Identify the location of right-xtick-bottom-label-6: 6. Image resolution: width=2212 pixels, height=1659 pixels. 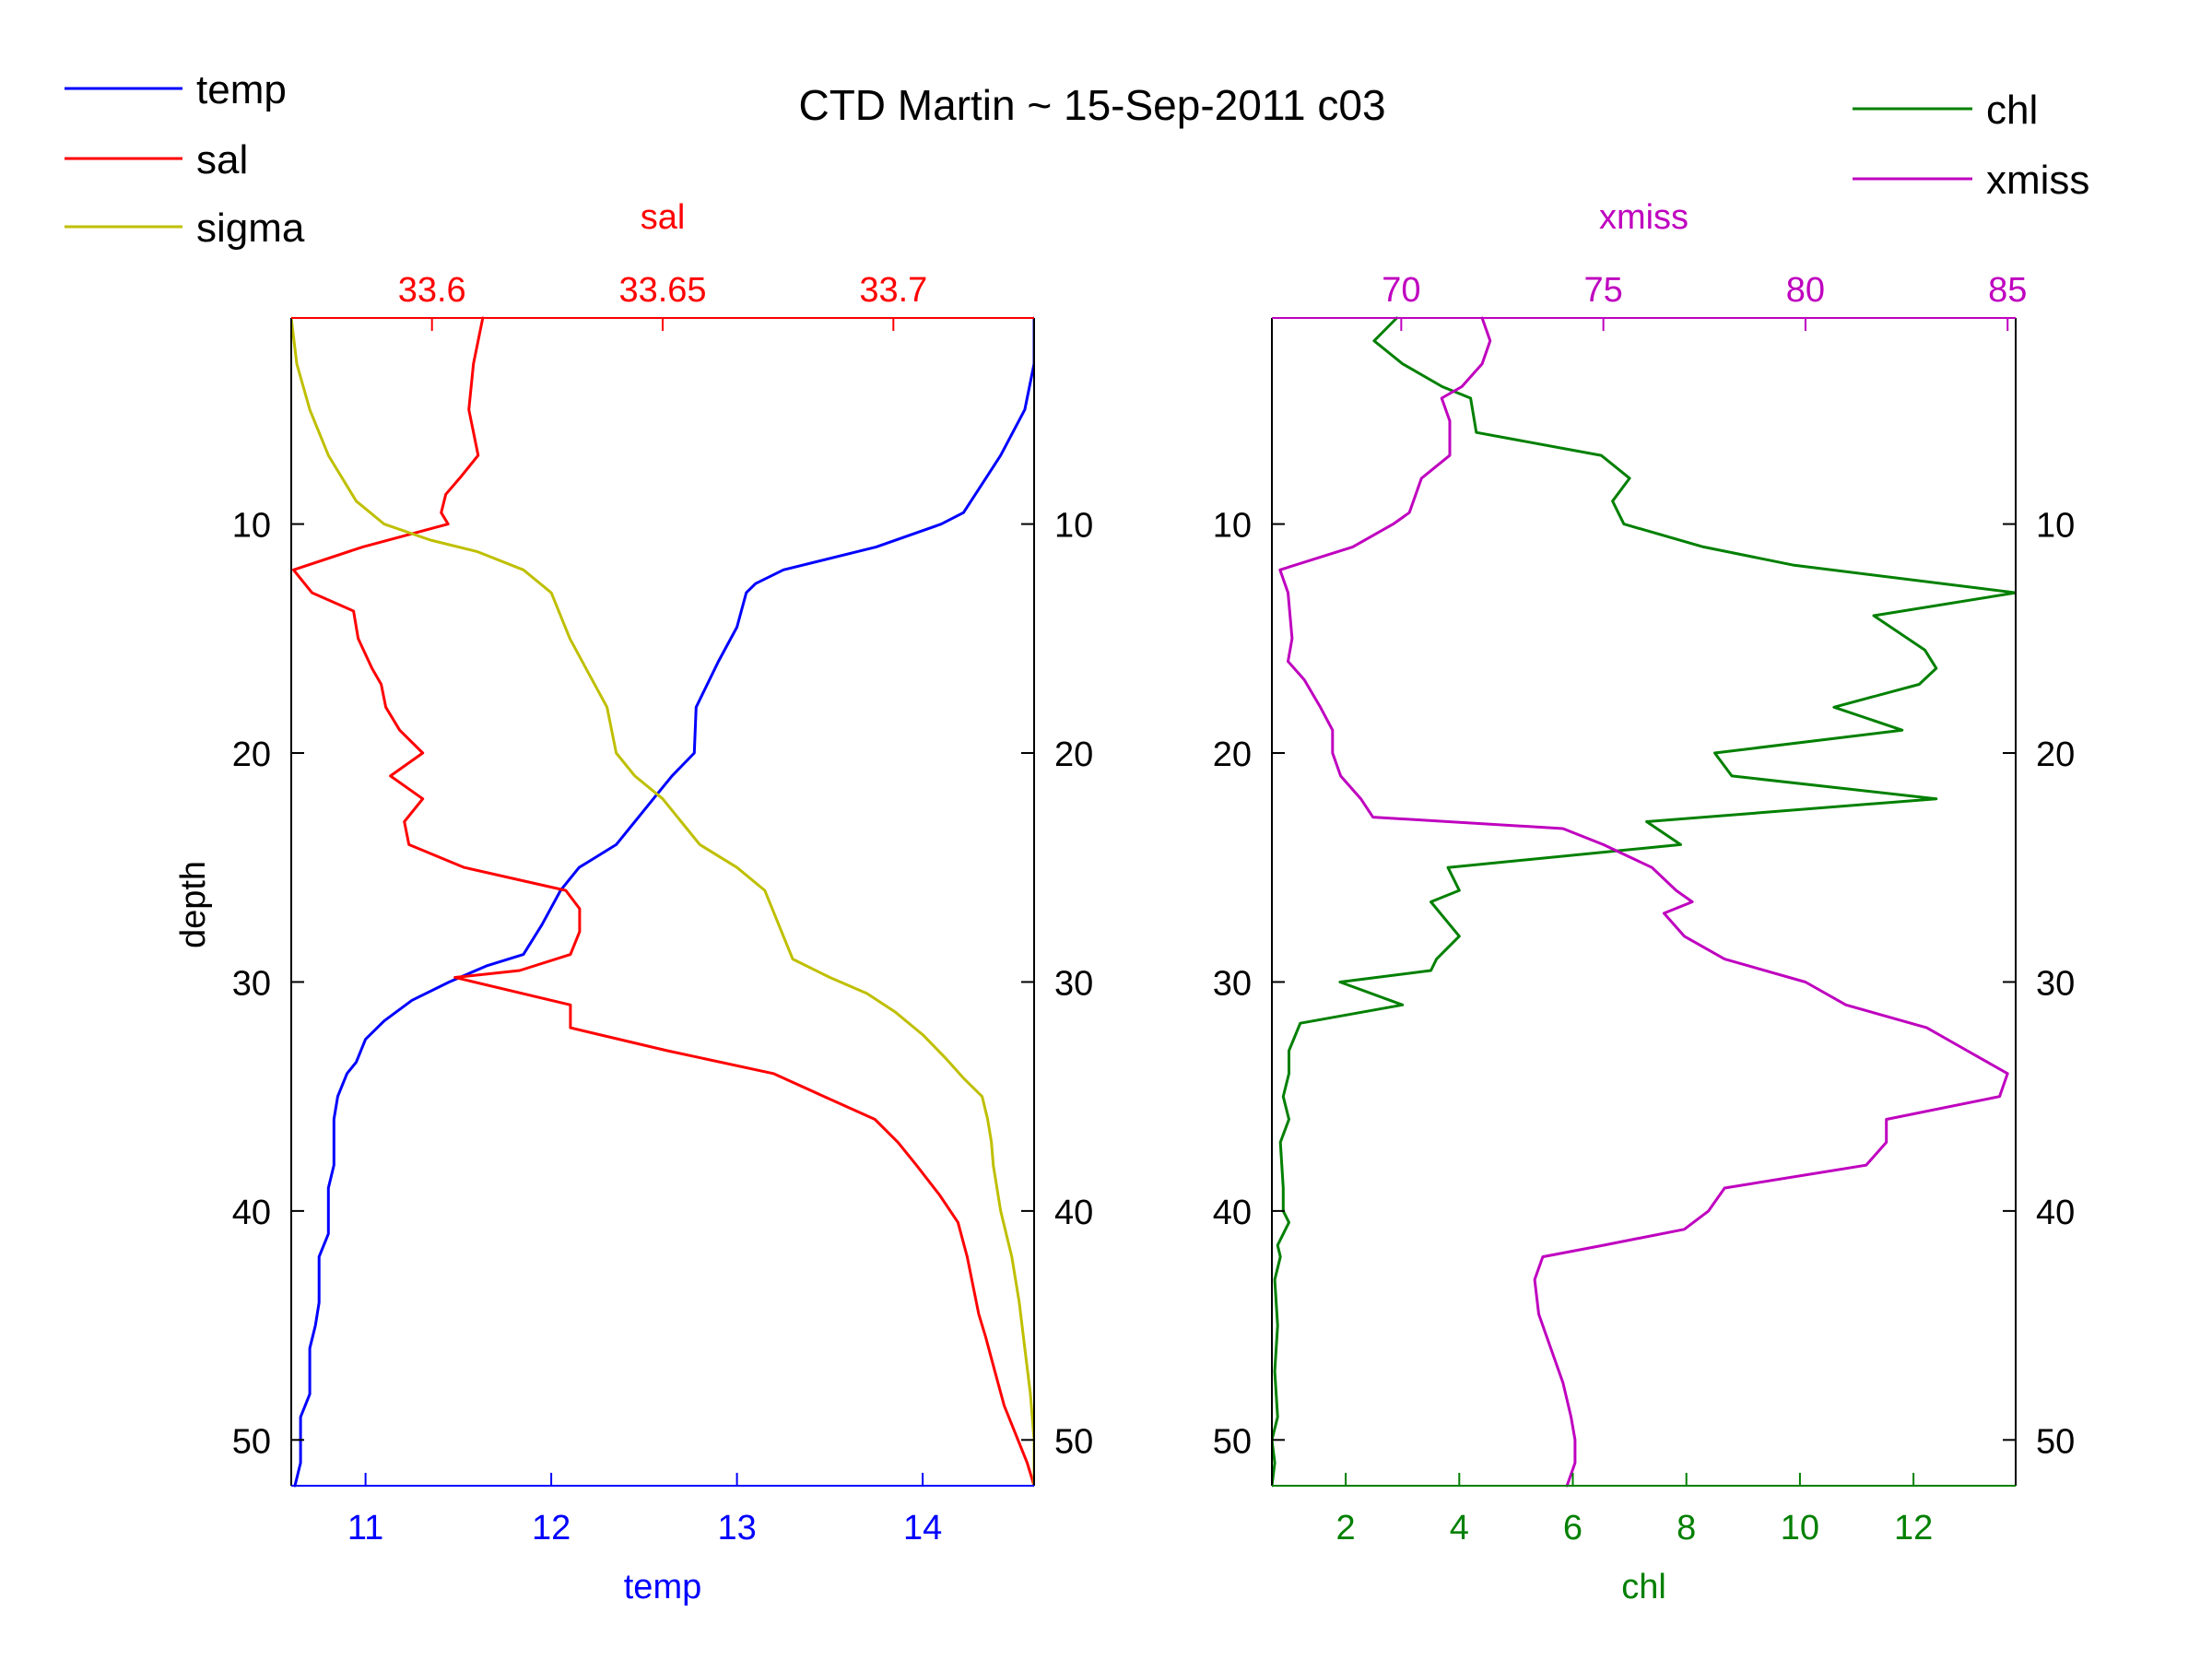
(1573, 1528).